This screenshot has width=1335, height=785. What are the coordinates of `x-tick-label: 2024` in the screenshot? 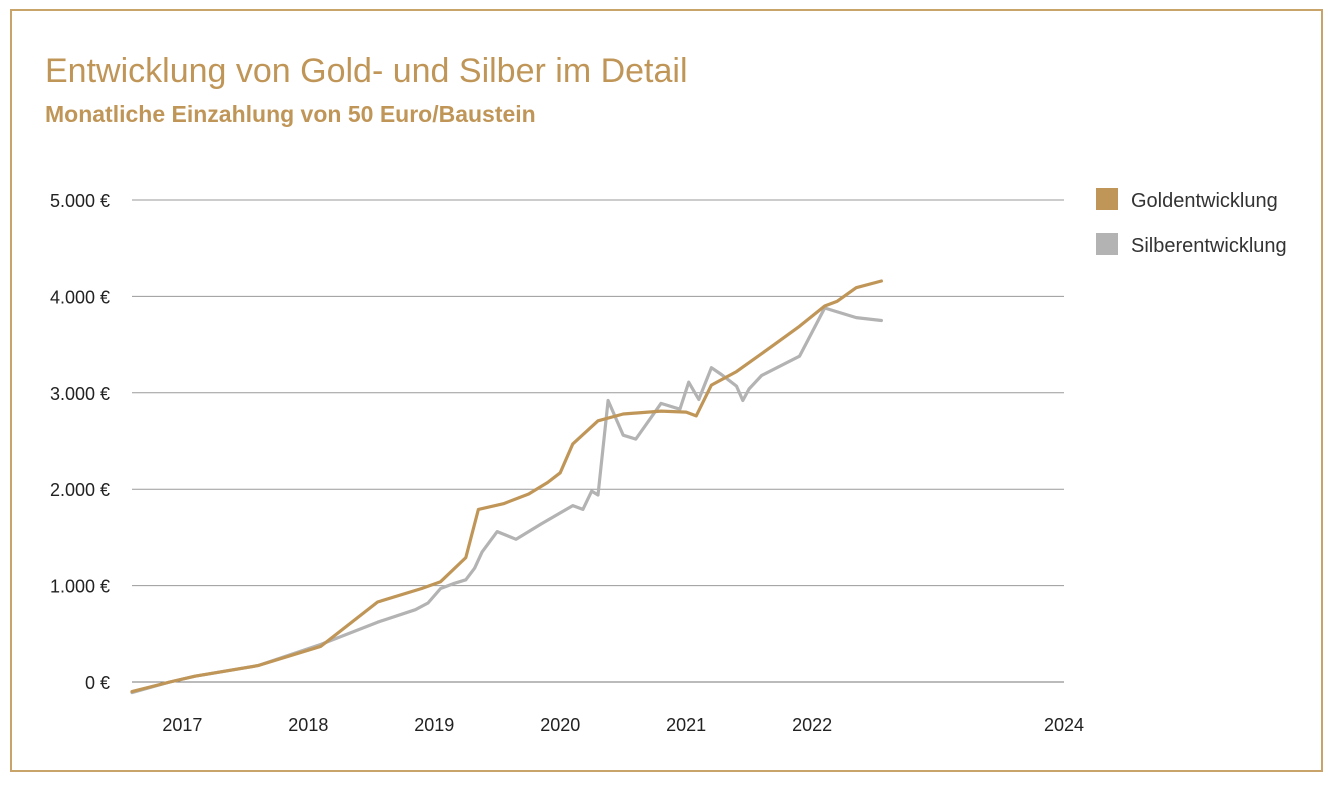 It's located at (1064, 725).